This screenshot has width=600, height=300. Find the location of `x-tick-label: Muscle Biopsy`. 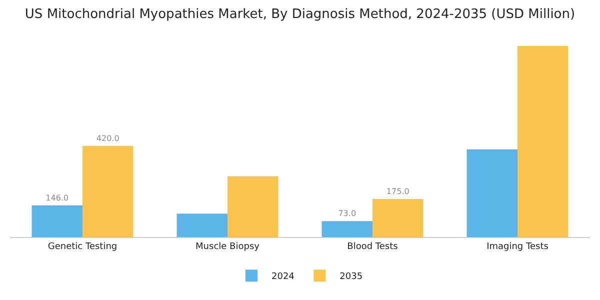

x-tick-label: Muscle Biopsy is located at coordinates (228, 247).